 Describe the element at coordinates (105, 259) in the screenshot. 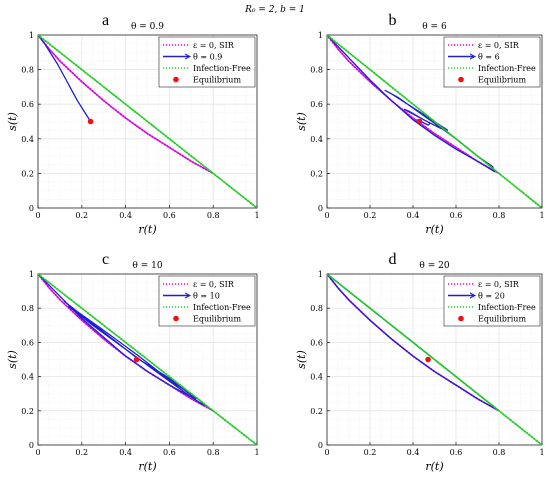

I see `panel-letter: c` at that location.